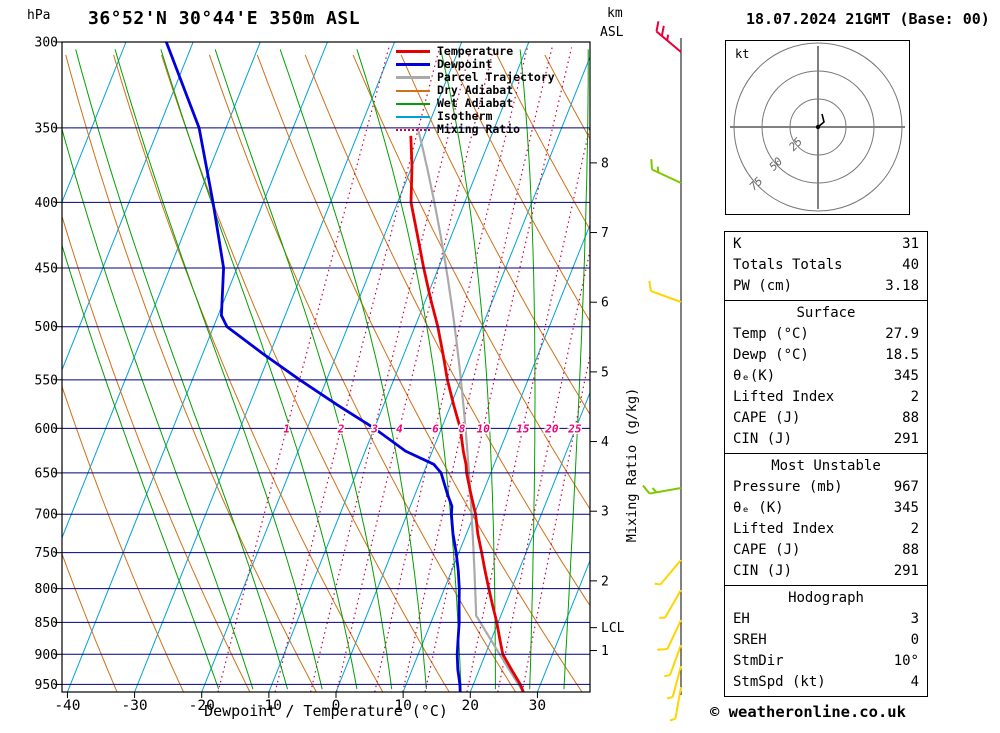  What do you see at coordinates (134, 706) in the screenshot?
I see `temp-tick-label: -30` at bounding box center [134, 706].